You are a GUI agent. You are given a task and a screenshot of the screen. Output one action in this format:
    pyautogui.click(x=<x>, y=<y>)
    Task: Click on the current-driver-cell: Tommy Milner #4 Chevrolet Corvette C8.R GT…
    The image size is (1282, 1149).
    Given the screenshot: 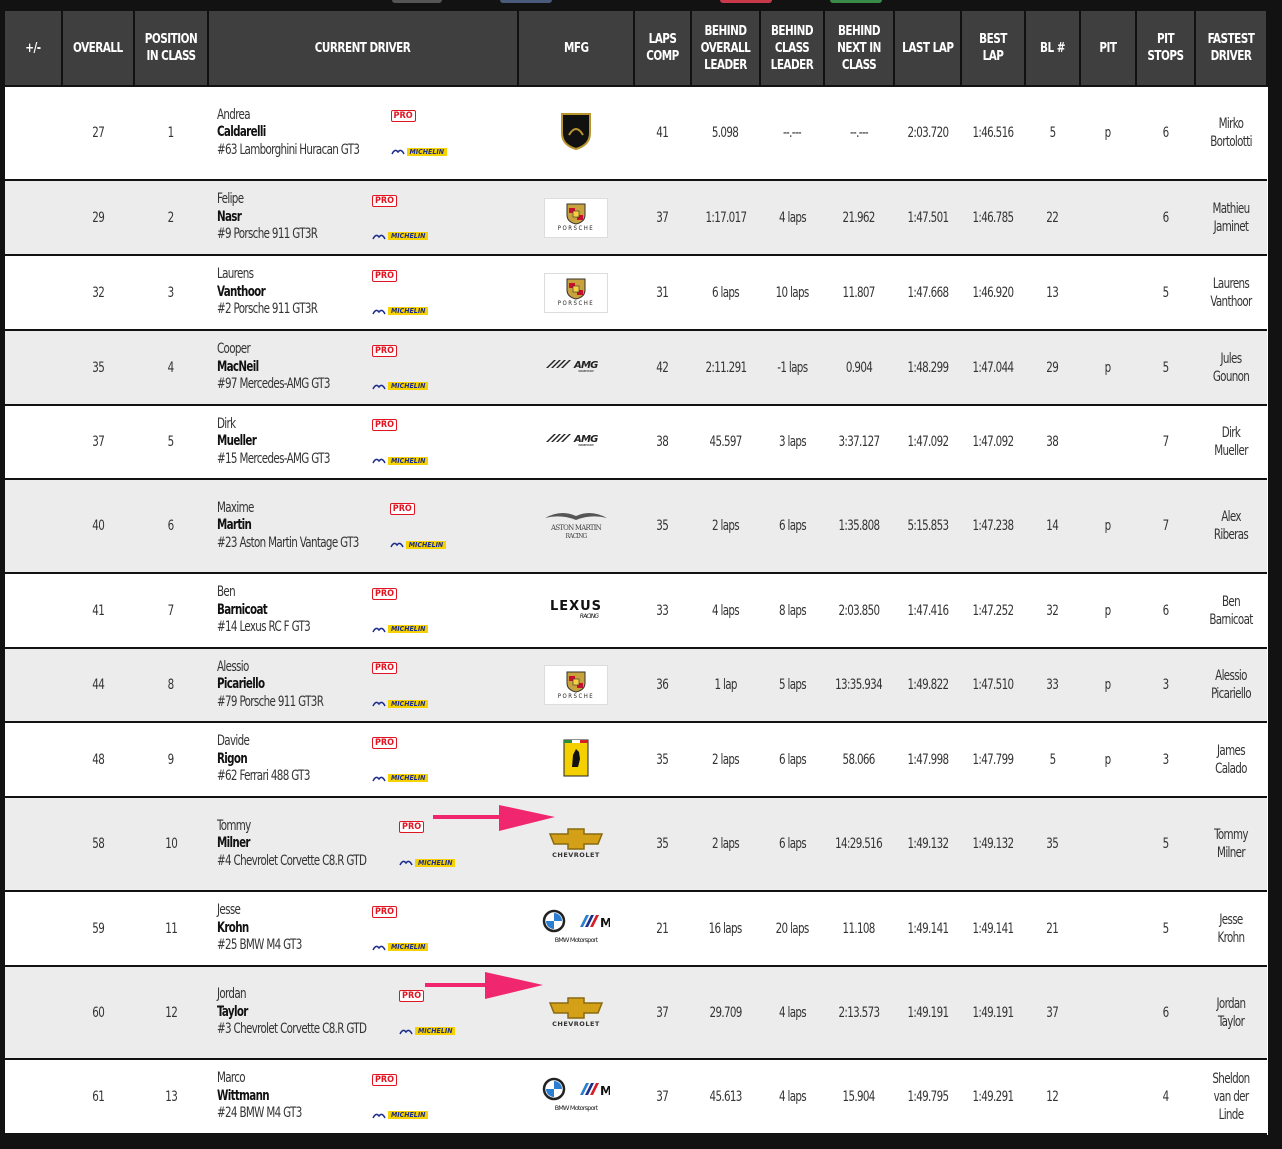 What is the action you would take?
    pyautogui.click(x=363, y=844)
    